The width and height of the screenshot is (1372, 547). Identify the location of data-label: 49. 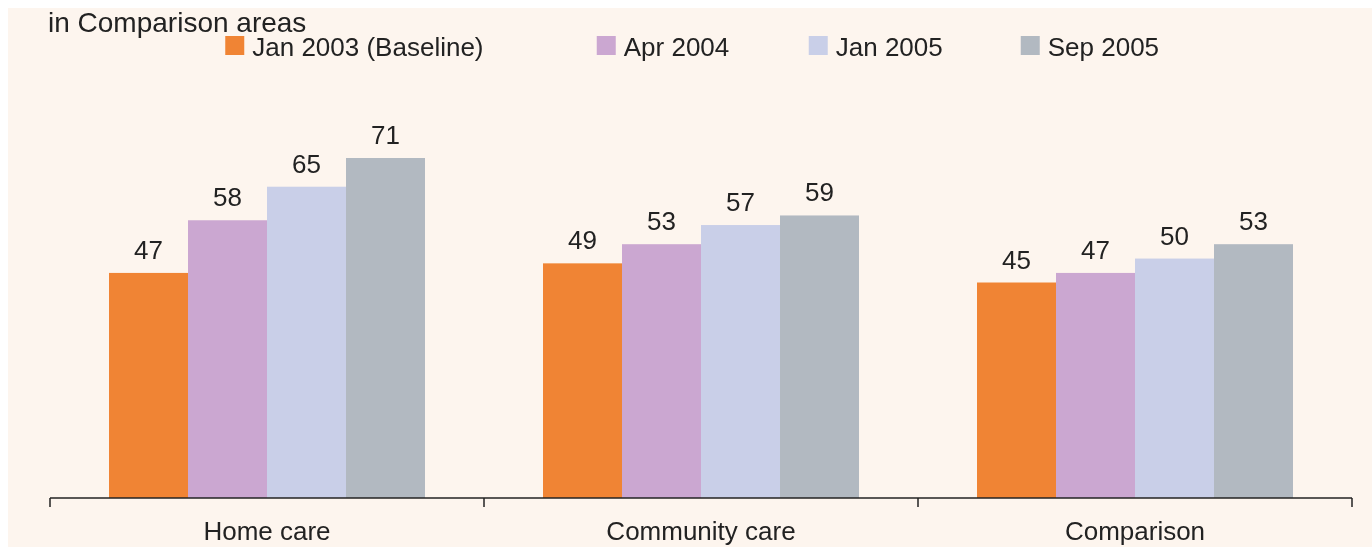
(582, 240).